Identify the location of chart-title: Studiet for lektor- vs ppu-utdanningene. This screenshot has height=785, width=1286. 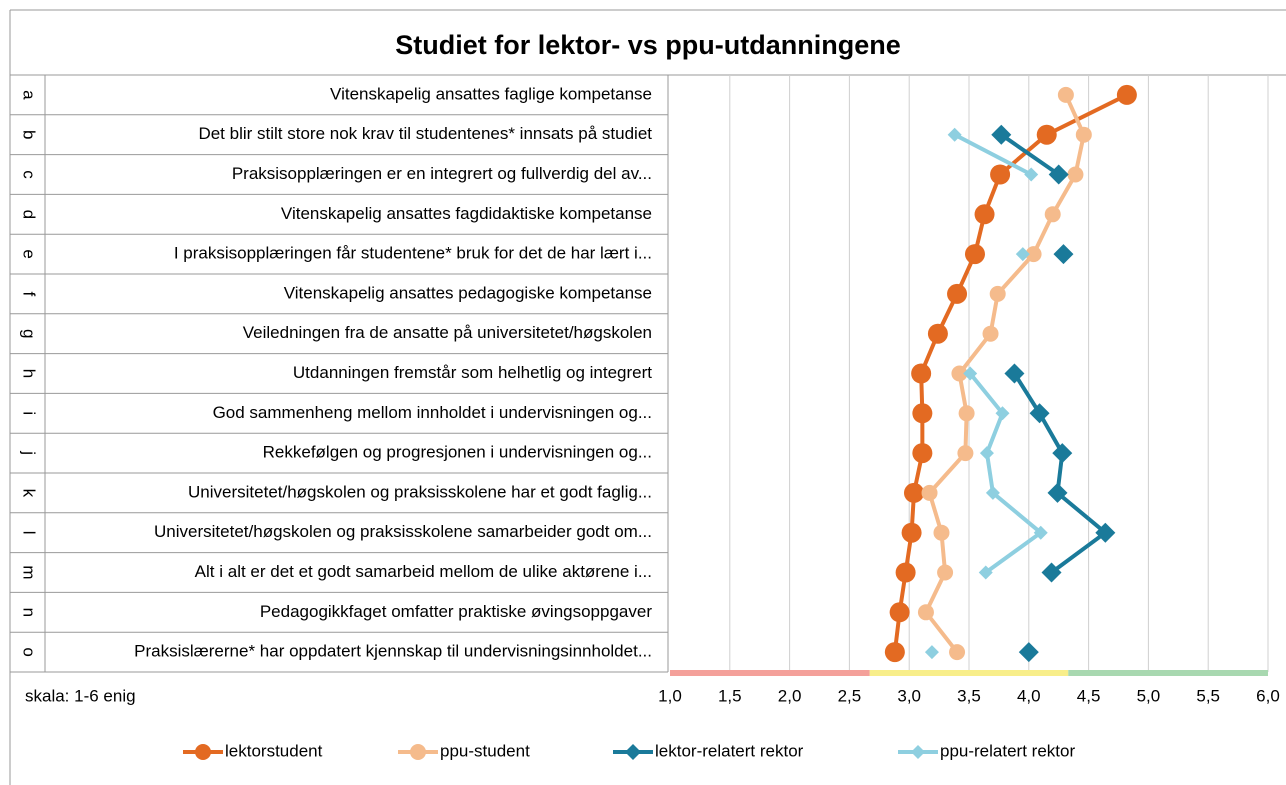
(648, 45).